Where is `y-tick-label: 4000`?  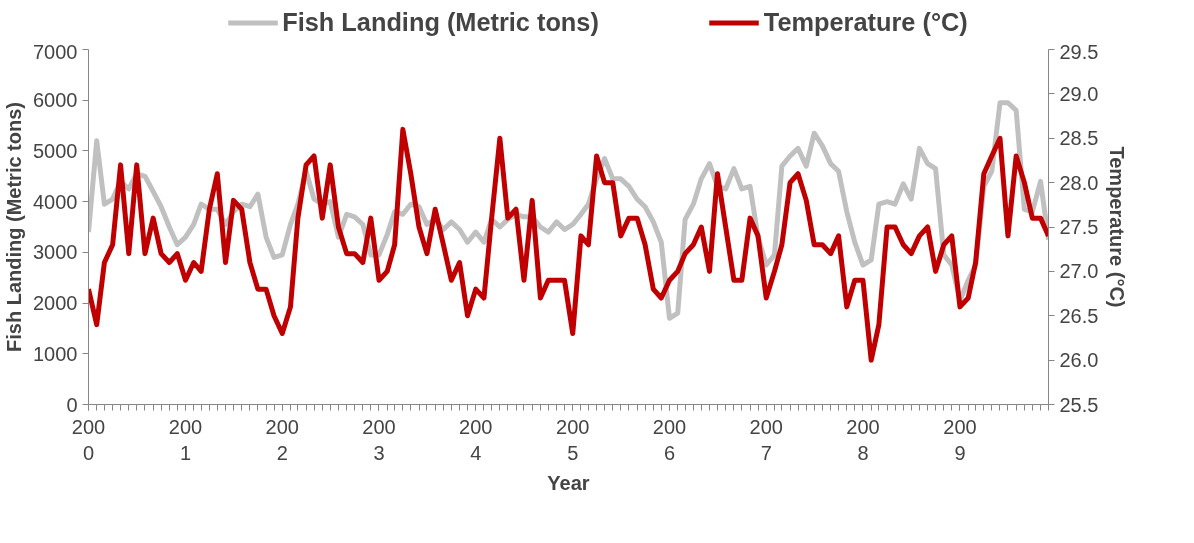
y-tick-label: 4000 is located at coordinates (55, 201).